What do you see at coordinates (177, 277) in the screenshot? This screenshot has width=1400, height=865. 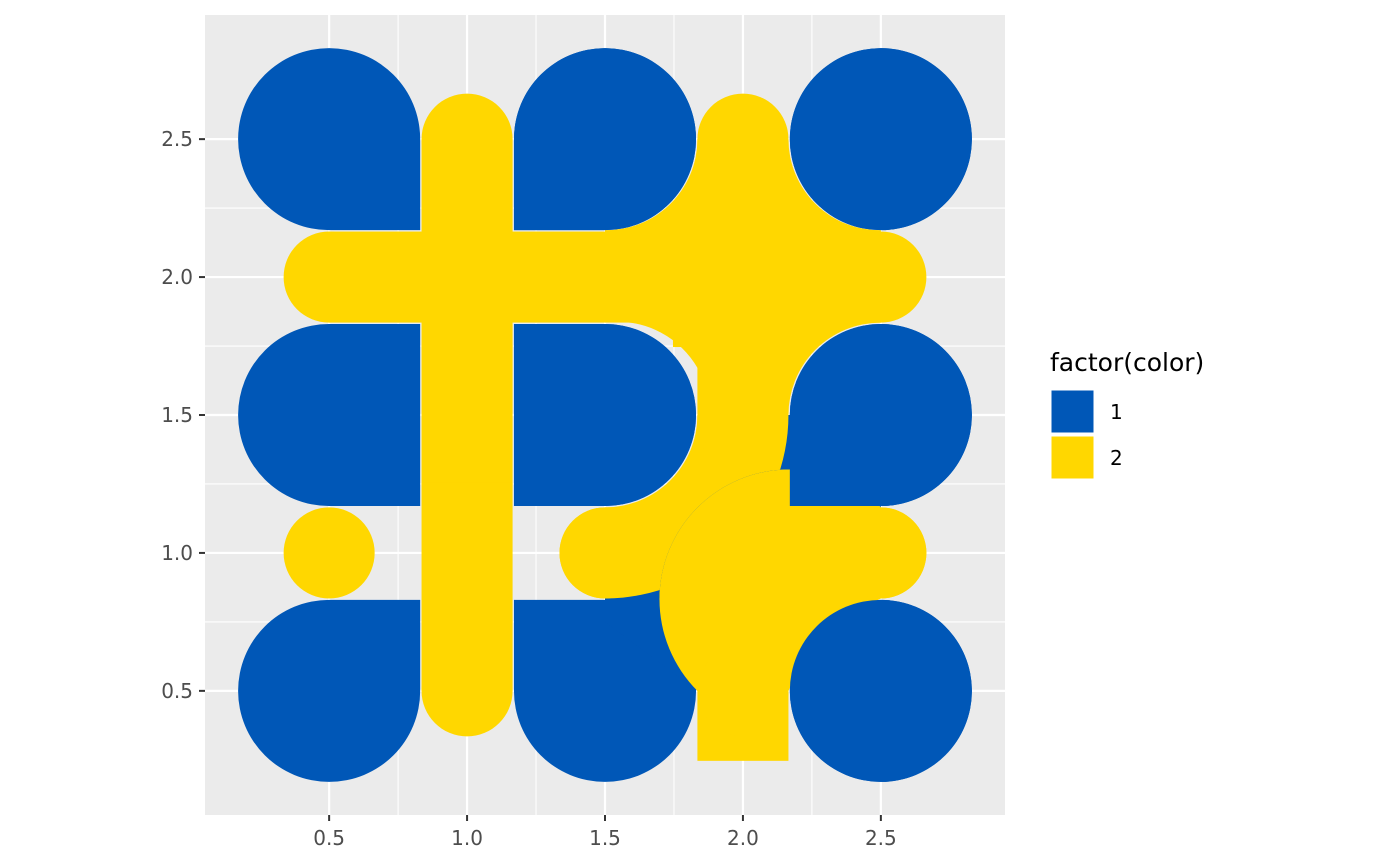 I see `y-tick-label: 2.0` at bounding box center [177, 277].